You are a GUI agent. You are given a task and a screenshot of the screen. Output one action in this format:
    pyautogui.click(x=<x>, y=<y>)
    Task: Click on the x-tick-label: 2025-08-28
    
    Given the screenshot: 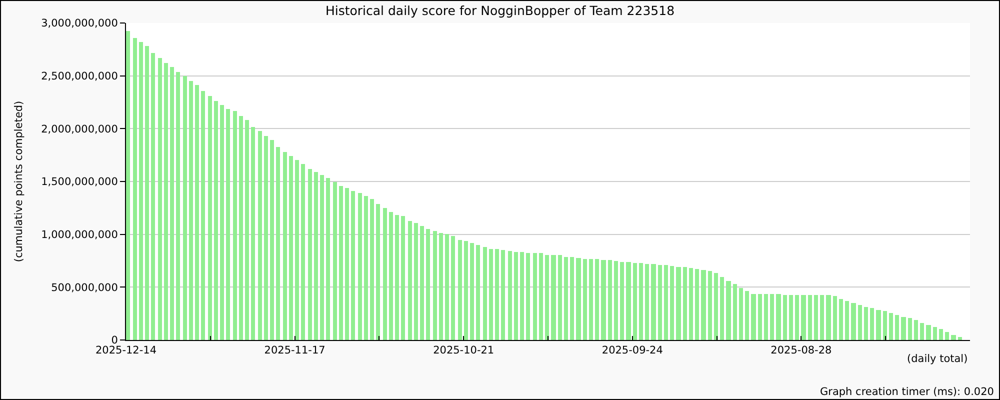 What is the action you would take?
    pyautogui.click(x=801, y=350)
    